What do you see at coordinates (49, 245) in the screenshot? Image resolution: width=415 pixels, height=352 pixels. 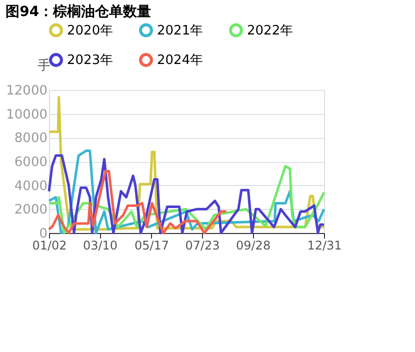 I see `x-tick-label: 01/02` at bounding box center [49, 245].